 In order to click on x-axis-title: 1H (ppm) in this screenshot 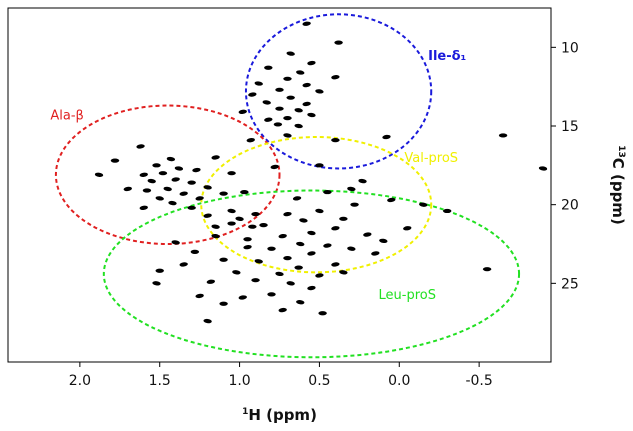, I will do `click(279, 415)`.